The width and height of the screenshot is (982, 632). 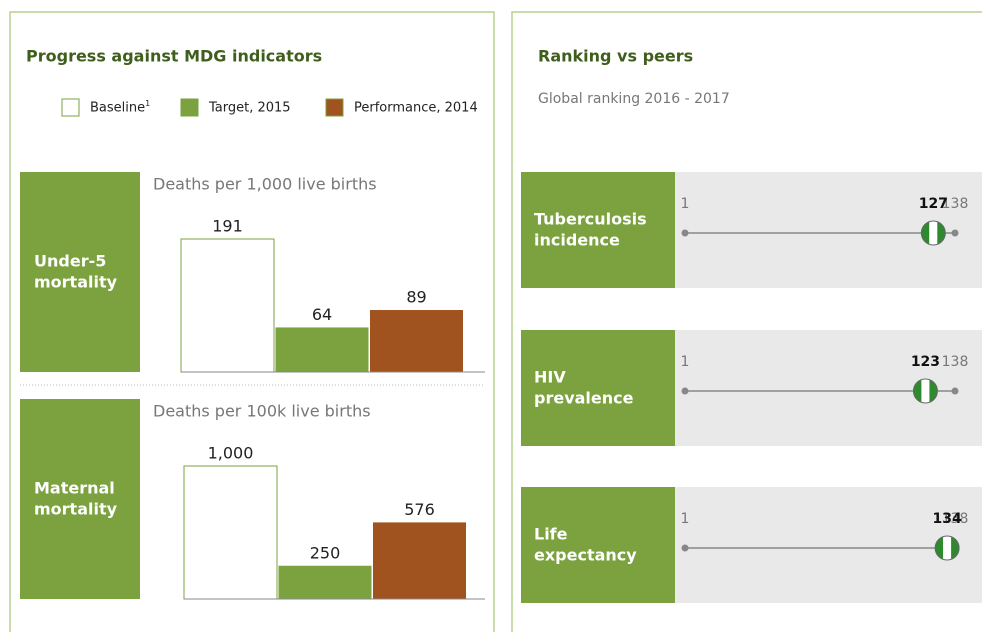 What do you see at coordinates (70, 260) in the screenshot?
I see `label-line: Under-5` at bounding box center [70, 260].